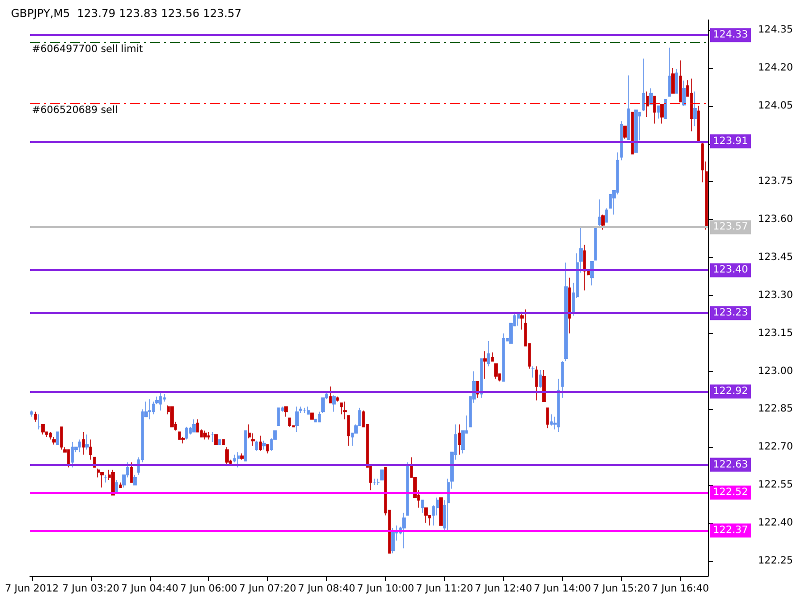 The height and width of the screenshot is (600, 800). What do you see at coordinates (775, 68) in the screenshot?
I see `y-tick-label: 124.20` at bounding box center [775, 68].